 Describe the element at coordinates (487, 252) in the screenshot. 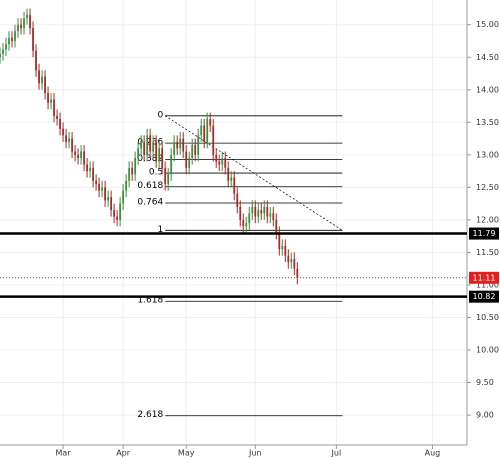

I see `y-tick-label: 11.50` at that location.